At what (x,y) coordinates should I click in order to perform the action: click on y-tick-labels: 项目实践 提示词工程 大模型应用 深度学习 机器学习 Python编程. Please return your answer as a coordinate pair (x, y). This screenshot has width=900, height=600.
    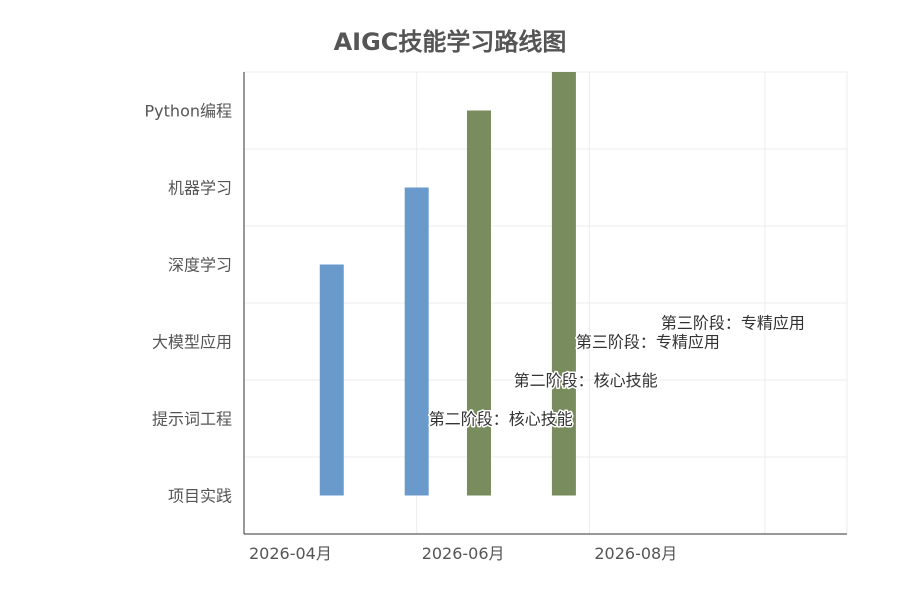
    Looking at the image, I should click on (188, 304).